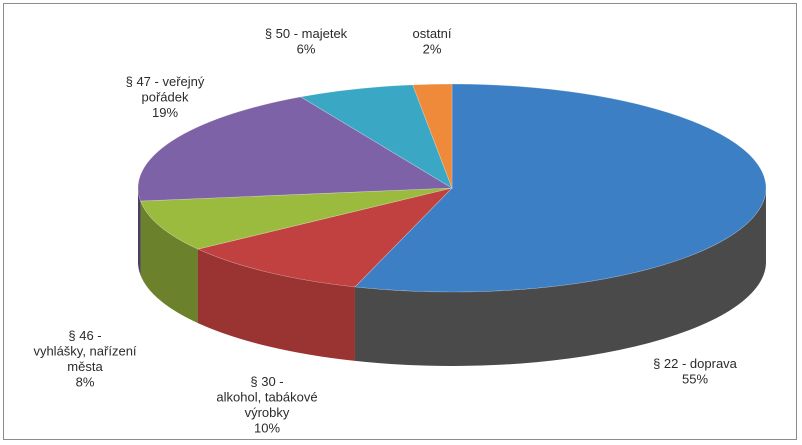 Image resolution: width=802 pixels, height=445 pixels. What do you see at coordinates (84, 351) in the screenshot?
I see `slice-label-line: vyhlášky, nařízení` at bounding box center [84, 351].